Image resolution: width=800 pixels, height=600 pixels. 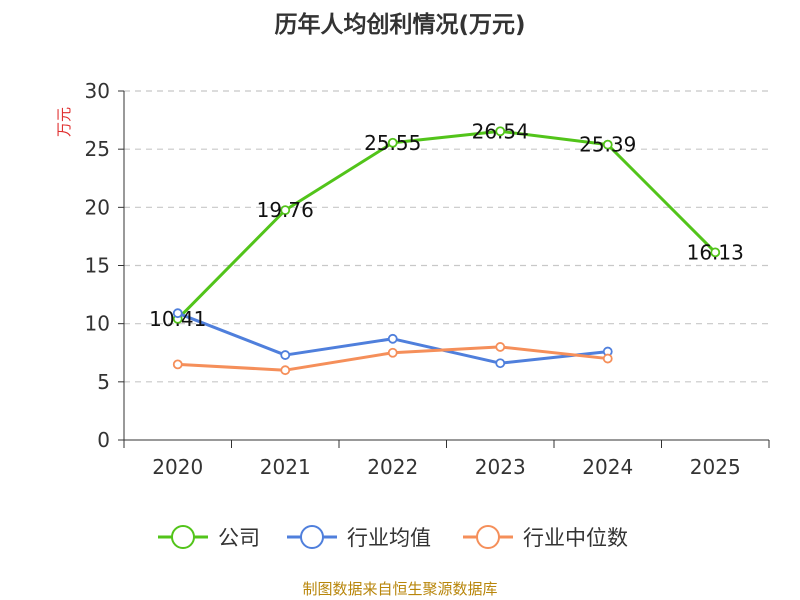 I want to click on legend-label: 公司, so click(x=239, y=538).